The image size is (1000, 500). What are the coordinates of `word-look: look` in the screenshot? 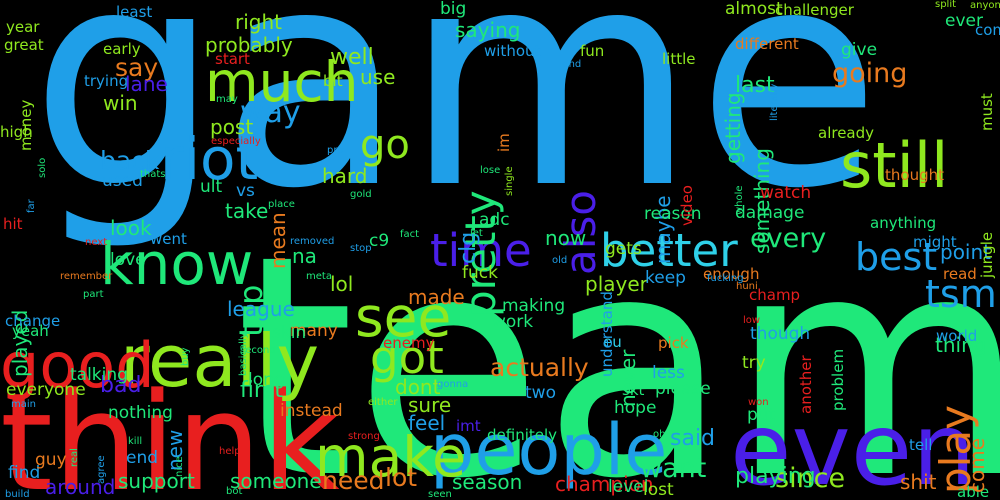 It's located at (131, 228).